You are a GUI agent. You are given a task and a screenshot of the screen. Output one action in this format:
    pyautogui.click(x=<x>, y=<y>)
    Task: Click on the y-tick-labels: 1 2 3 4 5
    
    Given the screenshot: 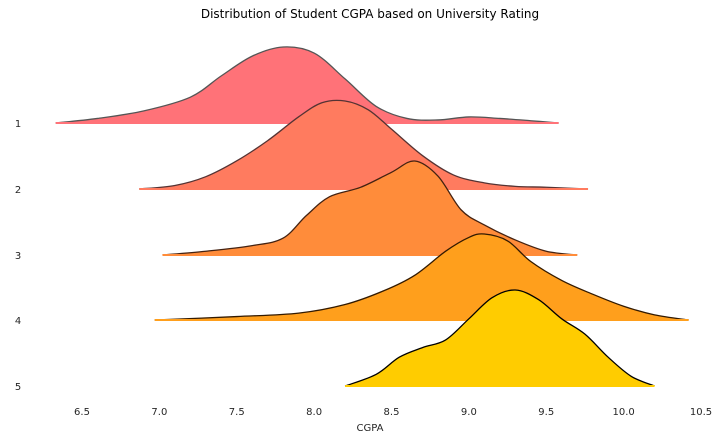 What is the action you would take?
    pyautogui.click(x=18, y=256)
    